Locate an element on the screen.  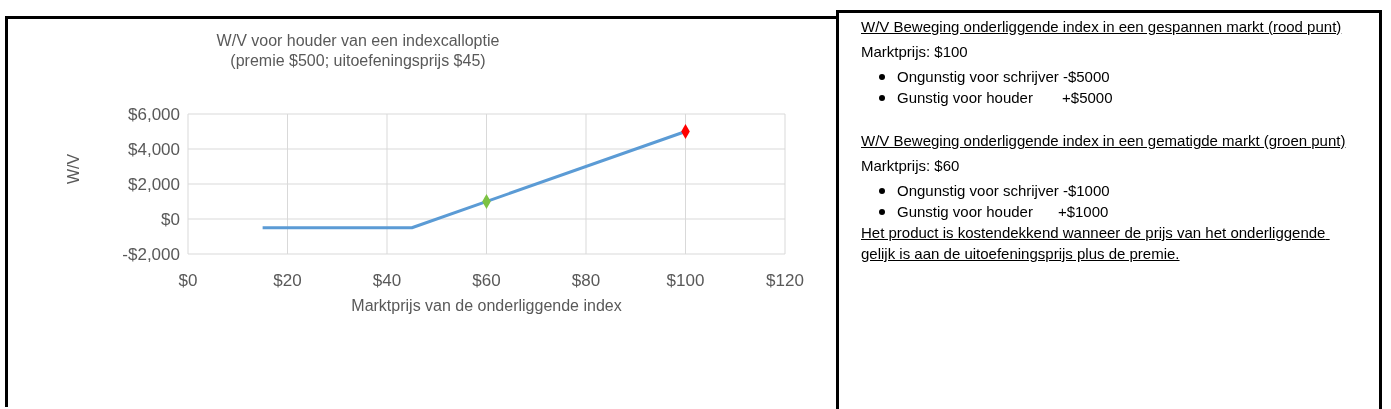
text: Ongunstig voor schrijver -$5000 is located at coordinates (1003, 77).